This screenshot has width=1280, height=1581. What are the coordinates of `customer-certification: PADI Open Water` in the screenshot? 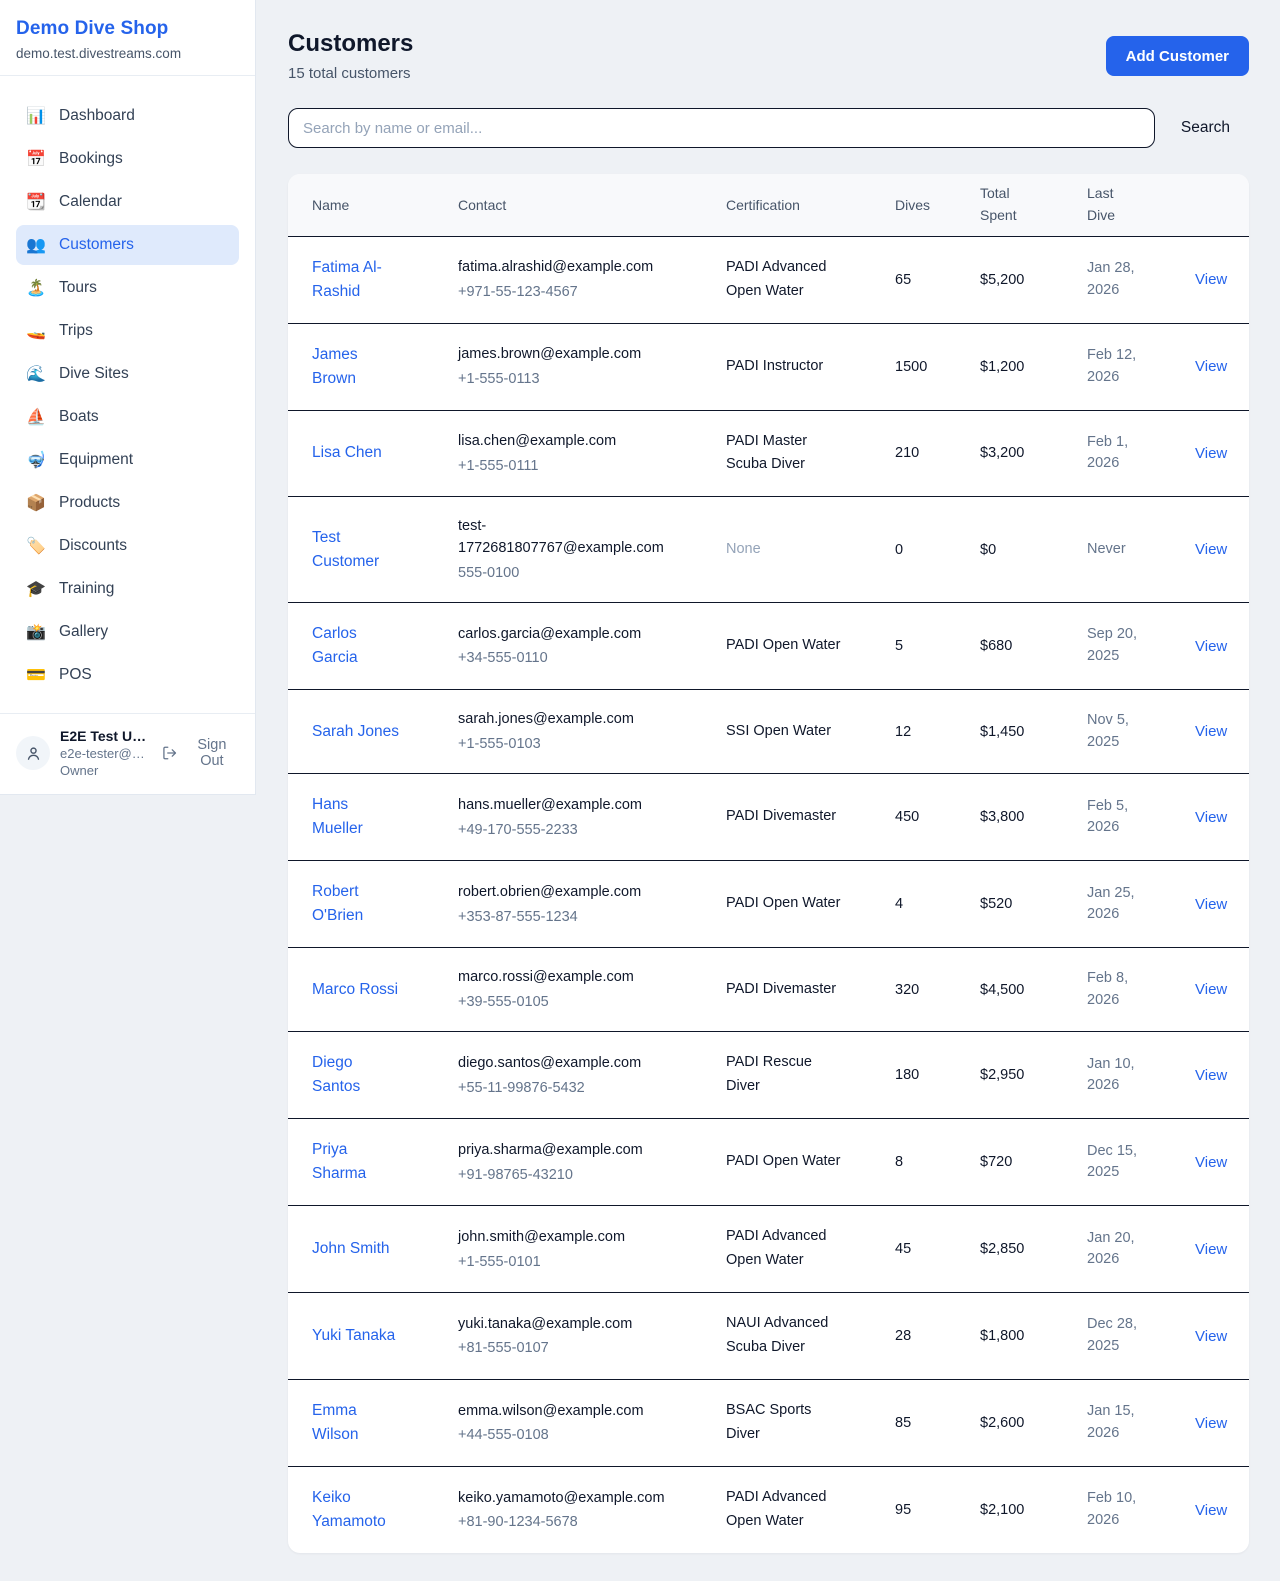 It's located at (783, 903).